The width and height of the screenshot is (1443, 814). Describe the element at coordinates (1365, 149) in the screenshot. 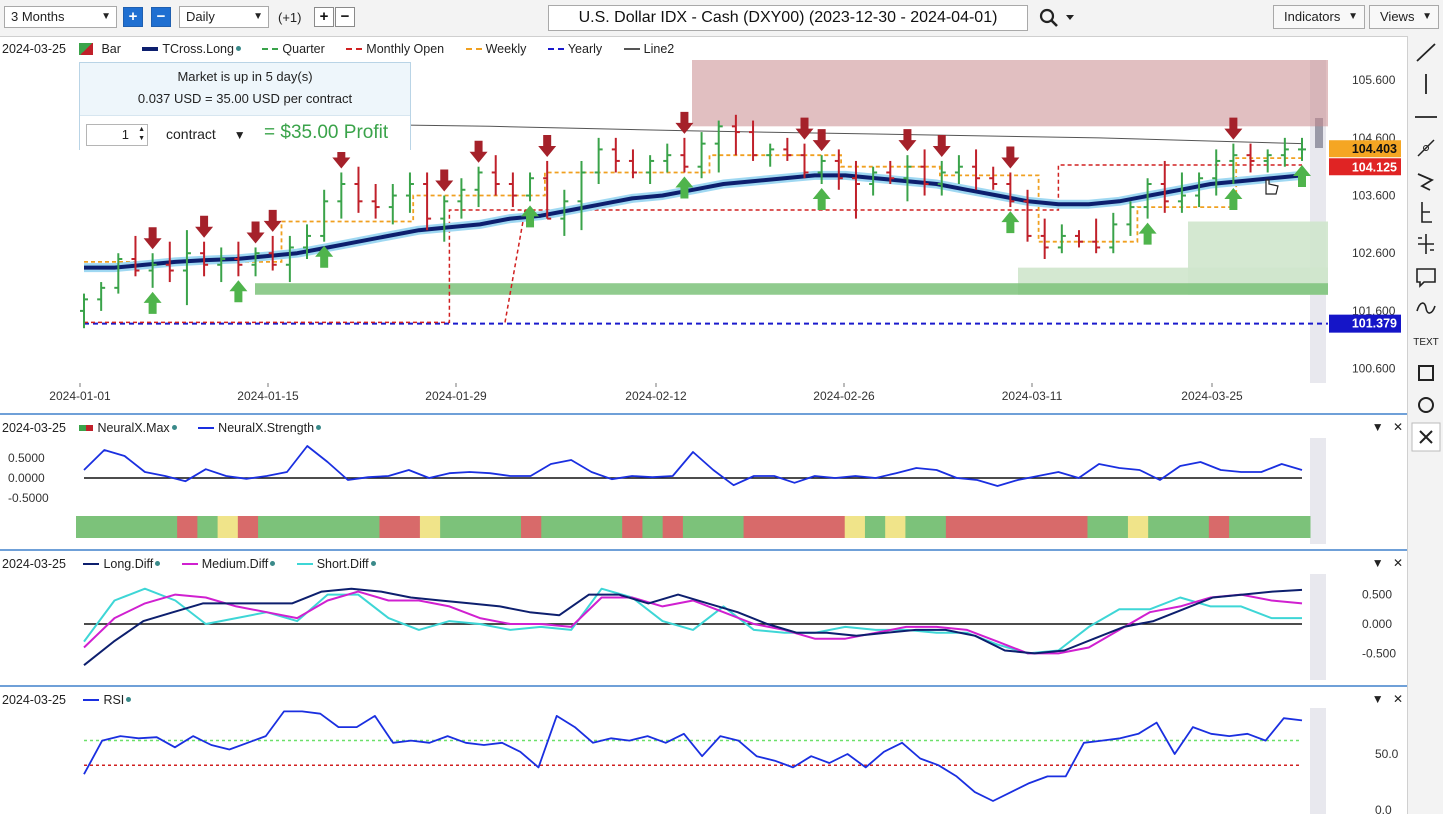

I see `current-price-badge` at that location.